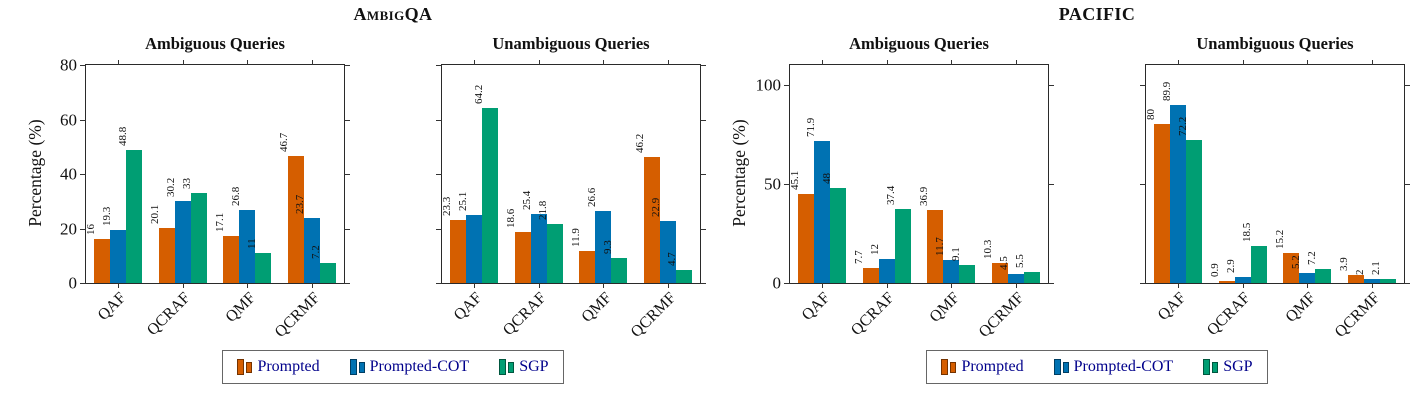 Image resolution: width=1418 pixels, height=420 pixels. I want to click on bar-value-label: 3.9, so click(1344, 264).